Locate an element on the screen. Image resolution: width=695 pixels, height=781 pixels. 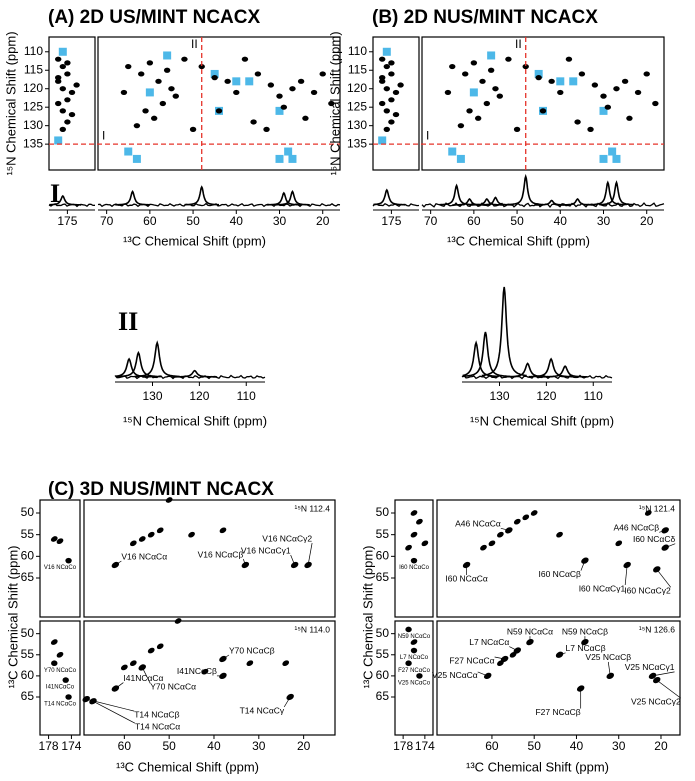
x-tick-label: 178 is located at coordinates (403, 746).